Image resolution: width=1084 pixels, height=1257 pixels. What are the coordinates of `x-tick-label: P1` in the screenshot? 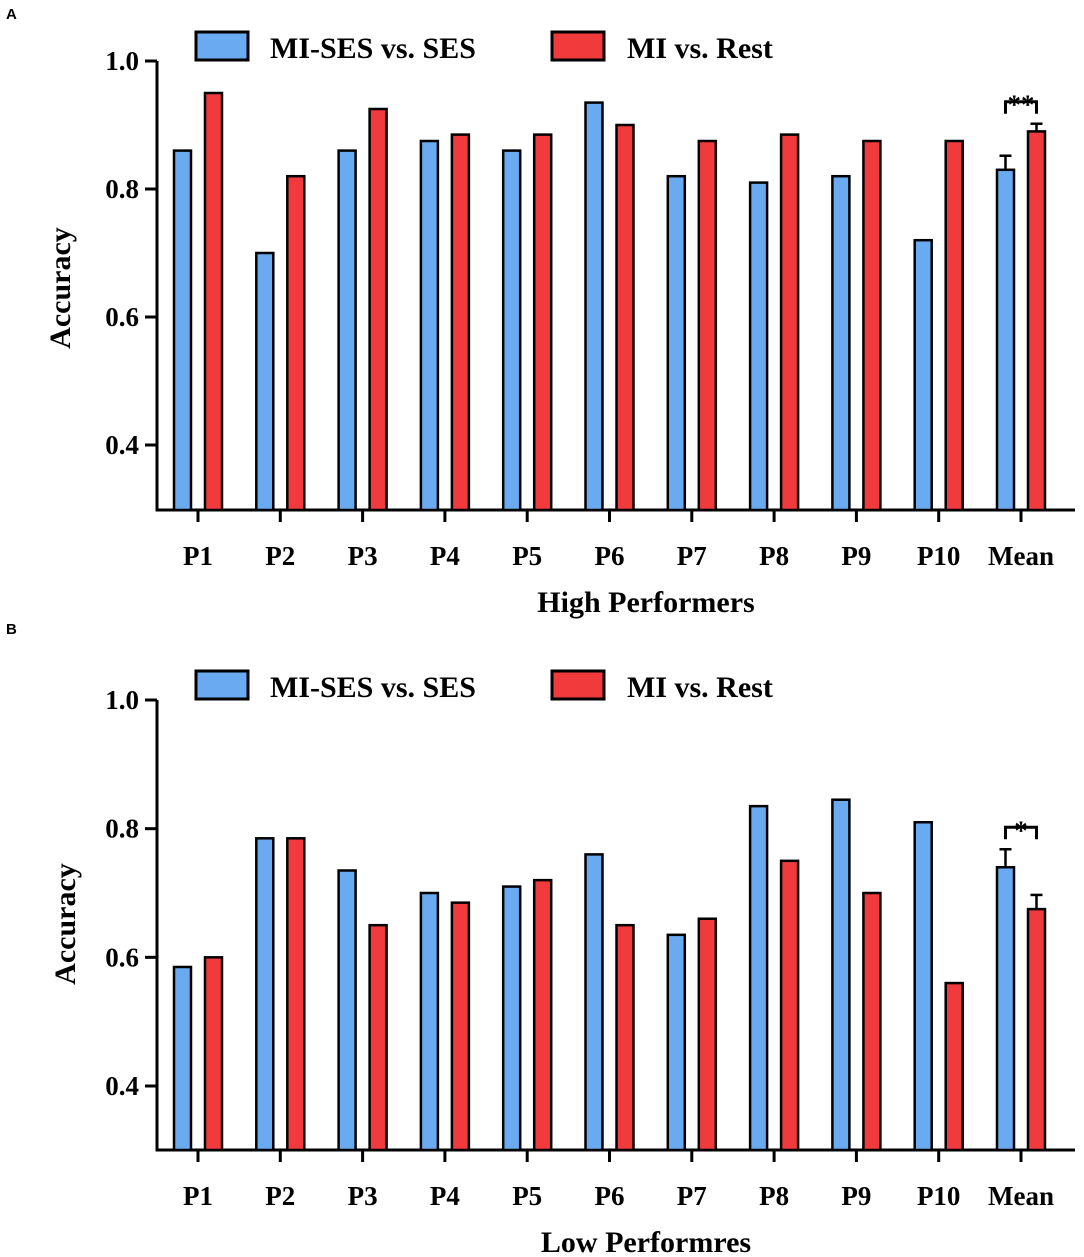 It's located at (198, 556).